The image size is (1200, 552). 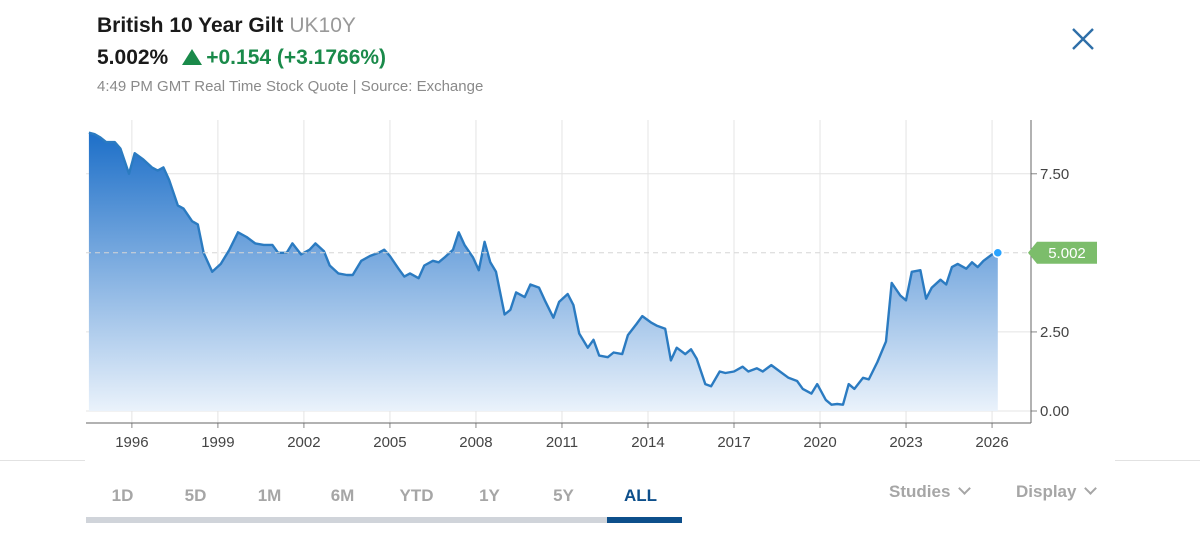 I want to click on instrument-symbol: UK10Y, so click(x=322, y=25).